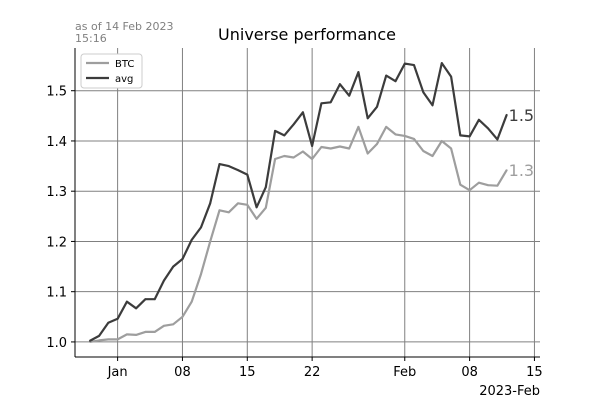 The width and height of the screenshot is (600, 400). I want to click on end-label-btc: 1.3, so click(521, 170).